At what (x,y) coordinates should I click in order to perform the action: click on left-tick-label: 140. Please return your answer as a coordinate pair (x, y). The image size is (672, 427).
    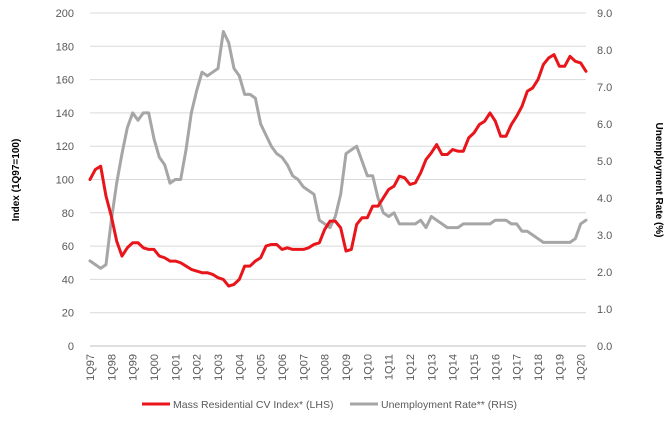
    Looking at the image, I should click on (65, 114).